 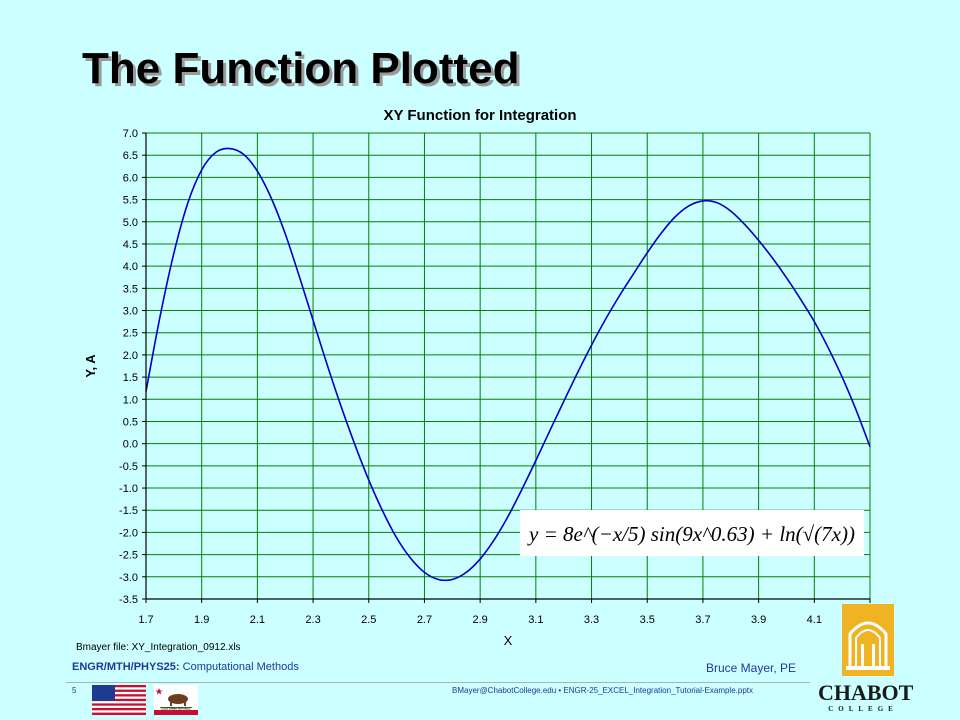 What do you see at coordinates (479, 115) in the screenshot?
I see `chart-title: XY Function for Integration` at bounding box center [479, 115].